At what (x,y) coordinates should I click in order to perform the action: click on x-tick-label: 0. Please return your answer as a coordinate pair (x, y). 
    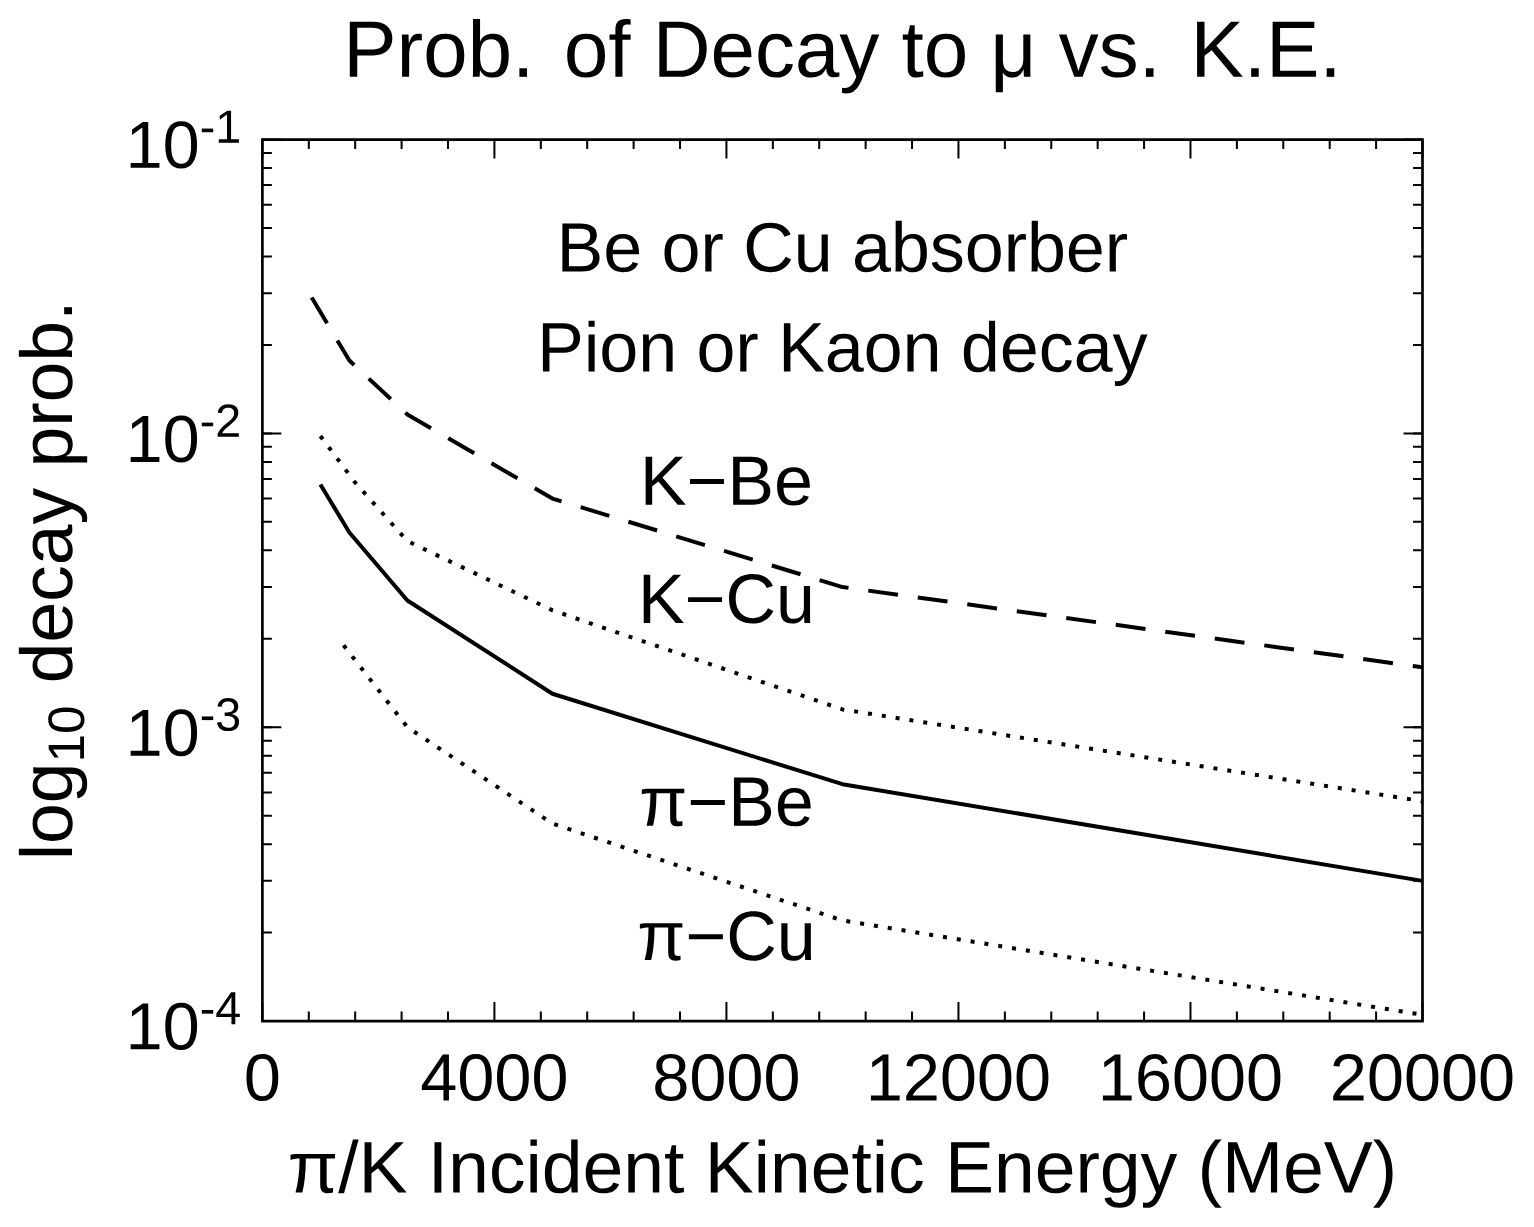
    Looking at the image, I should click on (262, 1078).